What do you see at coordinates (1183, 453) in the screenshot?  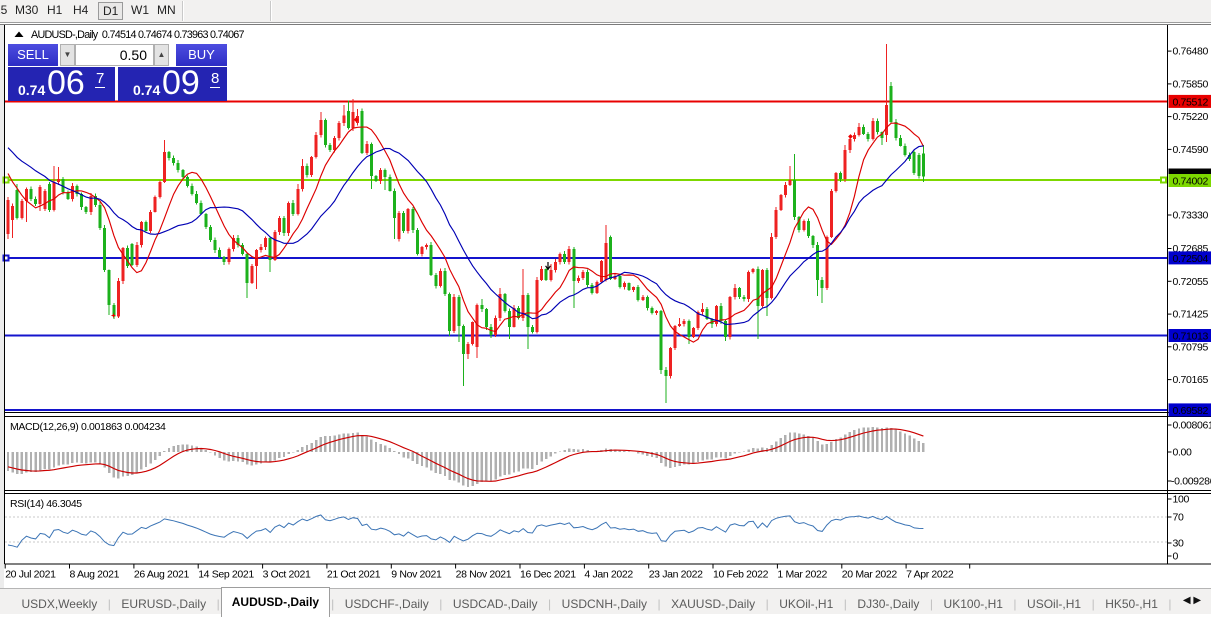 I see `svg-text: 0.00` at bounding box center [1183, 453].